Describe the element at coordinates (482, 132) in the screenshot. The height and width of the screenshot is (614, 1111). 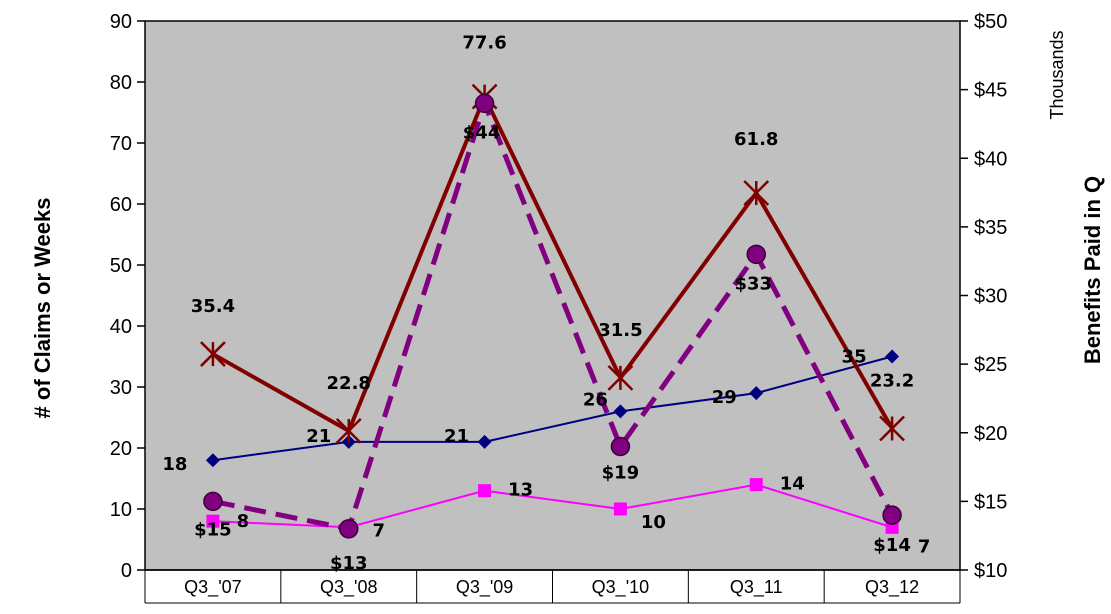
I see `data-label: $44` at that location.